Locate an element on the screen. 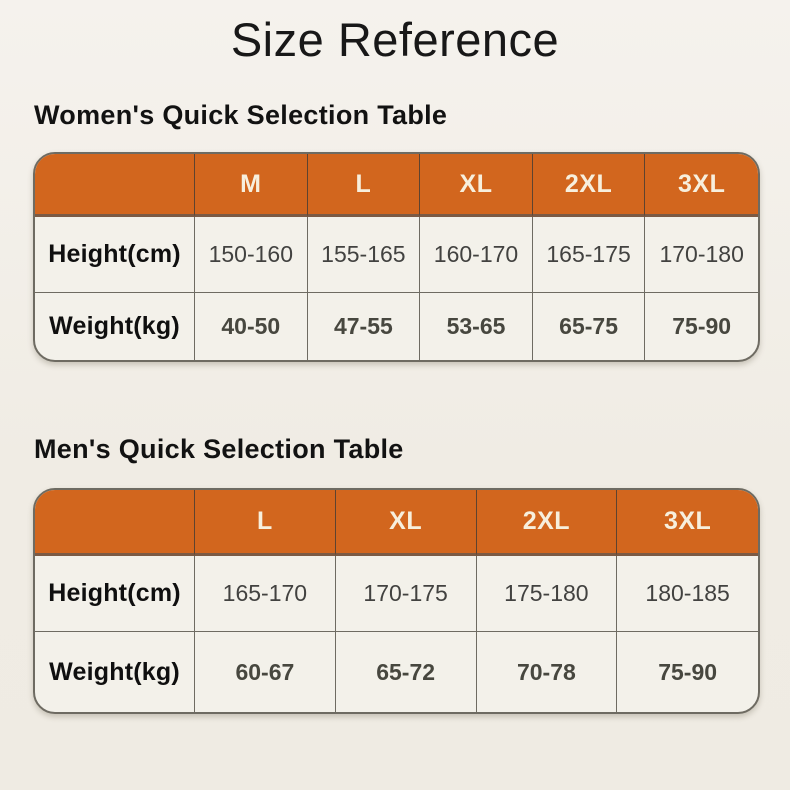 This screenshot has height=790, width=790. mens-weight-row-label: Weight(kg) is located at coordinates (115, 672).